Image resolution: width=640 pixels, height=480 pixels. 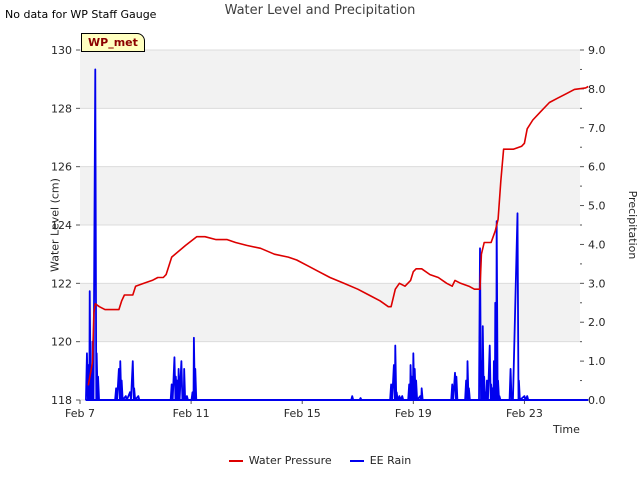 What do you see at coordinates (632, 225) in the screenshot?
I see `y-axis-right-label: Precipitation` at bounding box center [632, 225].